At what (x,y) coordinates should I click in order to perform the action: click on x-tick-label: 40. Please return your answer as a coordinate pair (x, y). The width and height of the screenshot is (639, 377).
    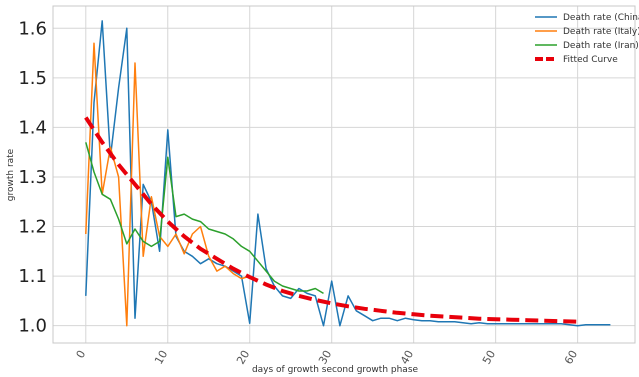
    Looking at the image, I should click on (407, 357).